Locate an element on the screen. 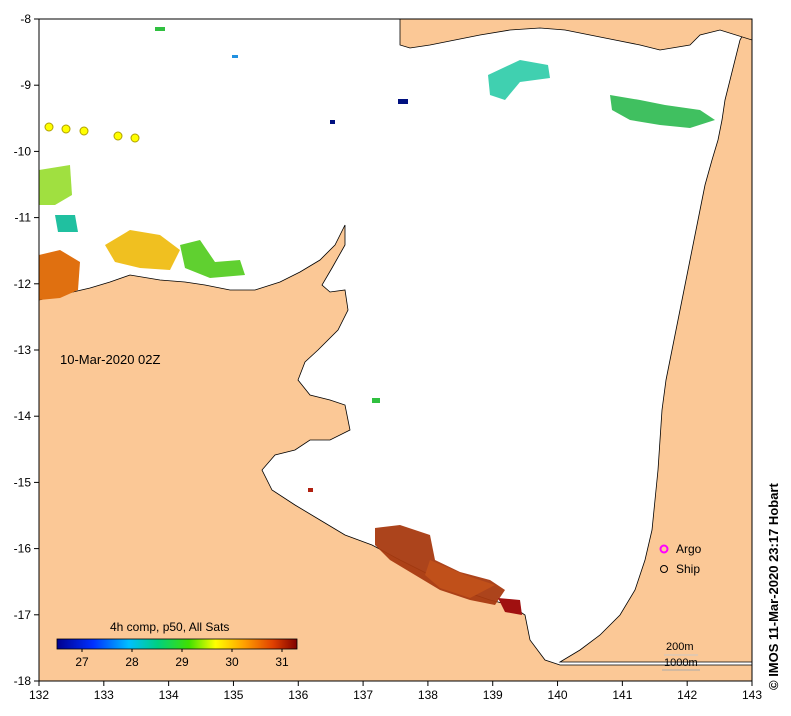 Image resolution: width=791 pixels, height=716 pixels. colorbar-tick-label: 30 is located at coordinates (232, 662).